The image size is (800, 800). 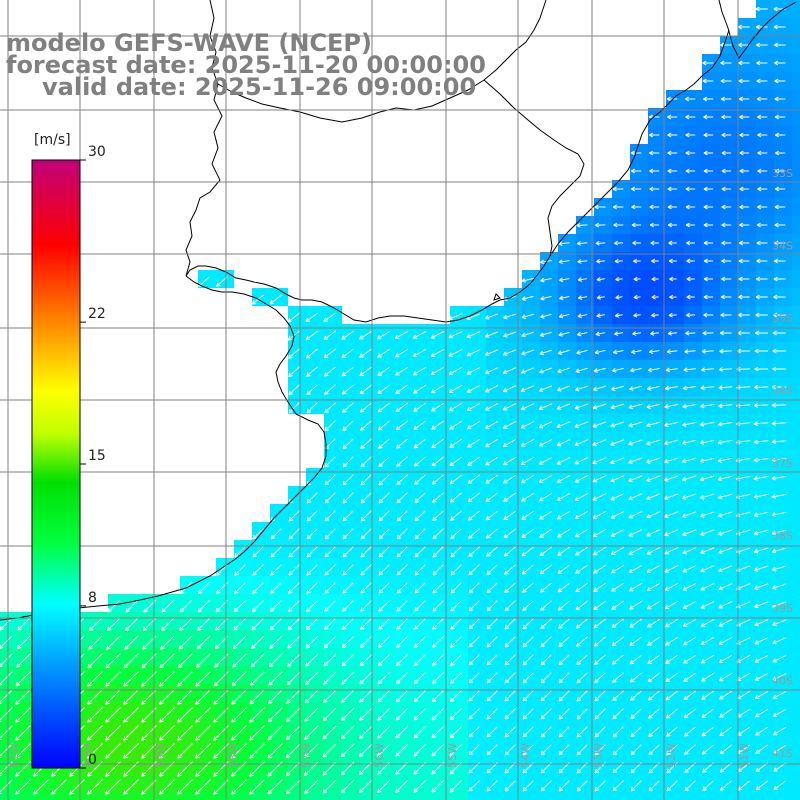 I want to click on valid-date: valid date: 2025-11-26 09:00:00, so click(x=259, y=87).